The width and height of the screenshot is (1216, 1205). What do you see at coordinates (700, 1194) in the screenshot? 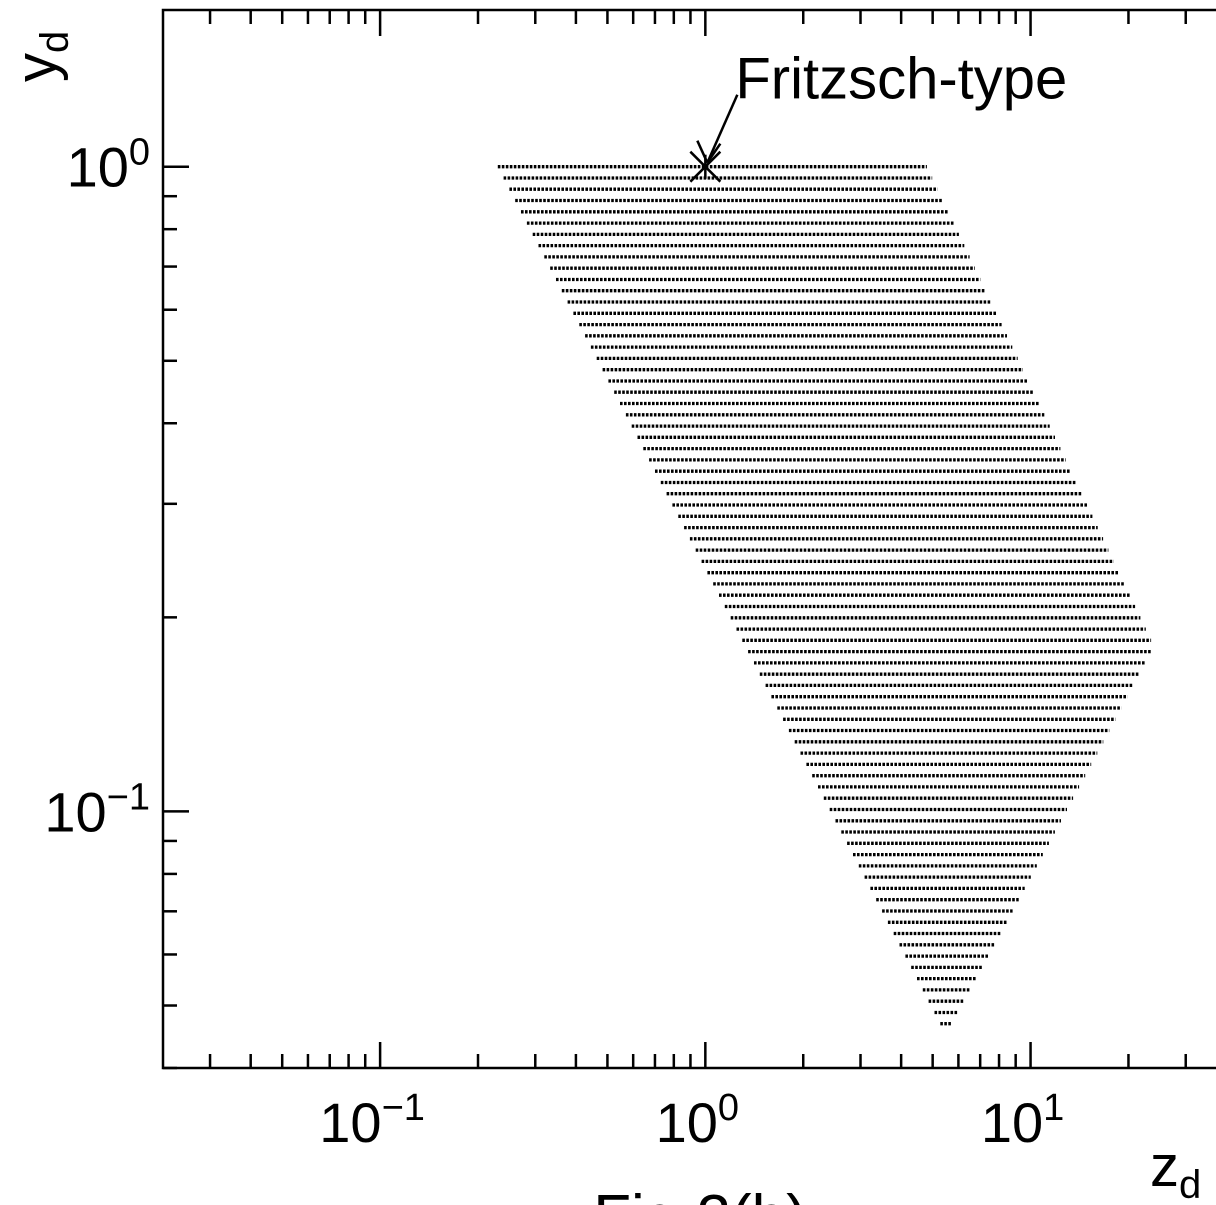
I see `figure-caption: Fig.2(b)` at bounding box center [700, 1194].